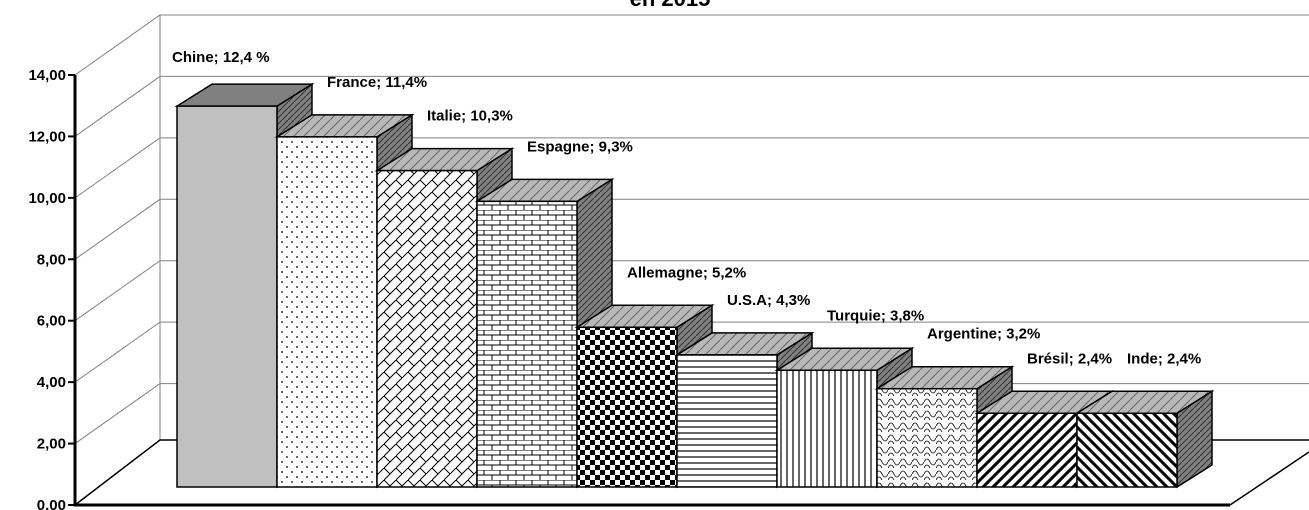 This screenshot has width=1309, height=510. I want to click on y-tick-label: 10,00, so click(47, 198).